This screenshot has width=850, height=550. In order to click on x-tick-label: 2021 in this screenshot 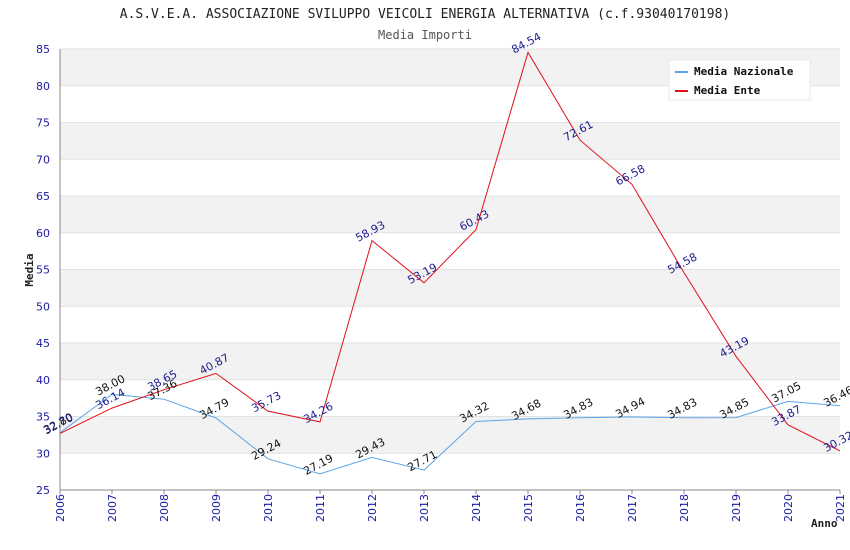, I will do `click(840, 508)`.